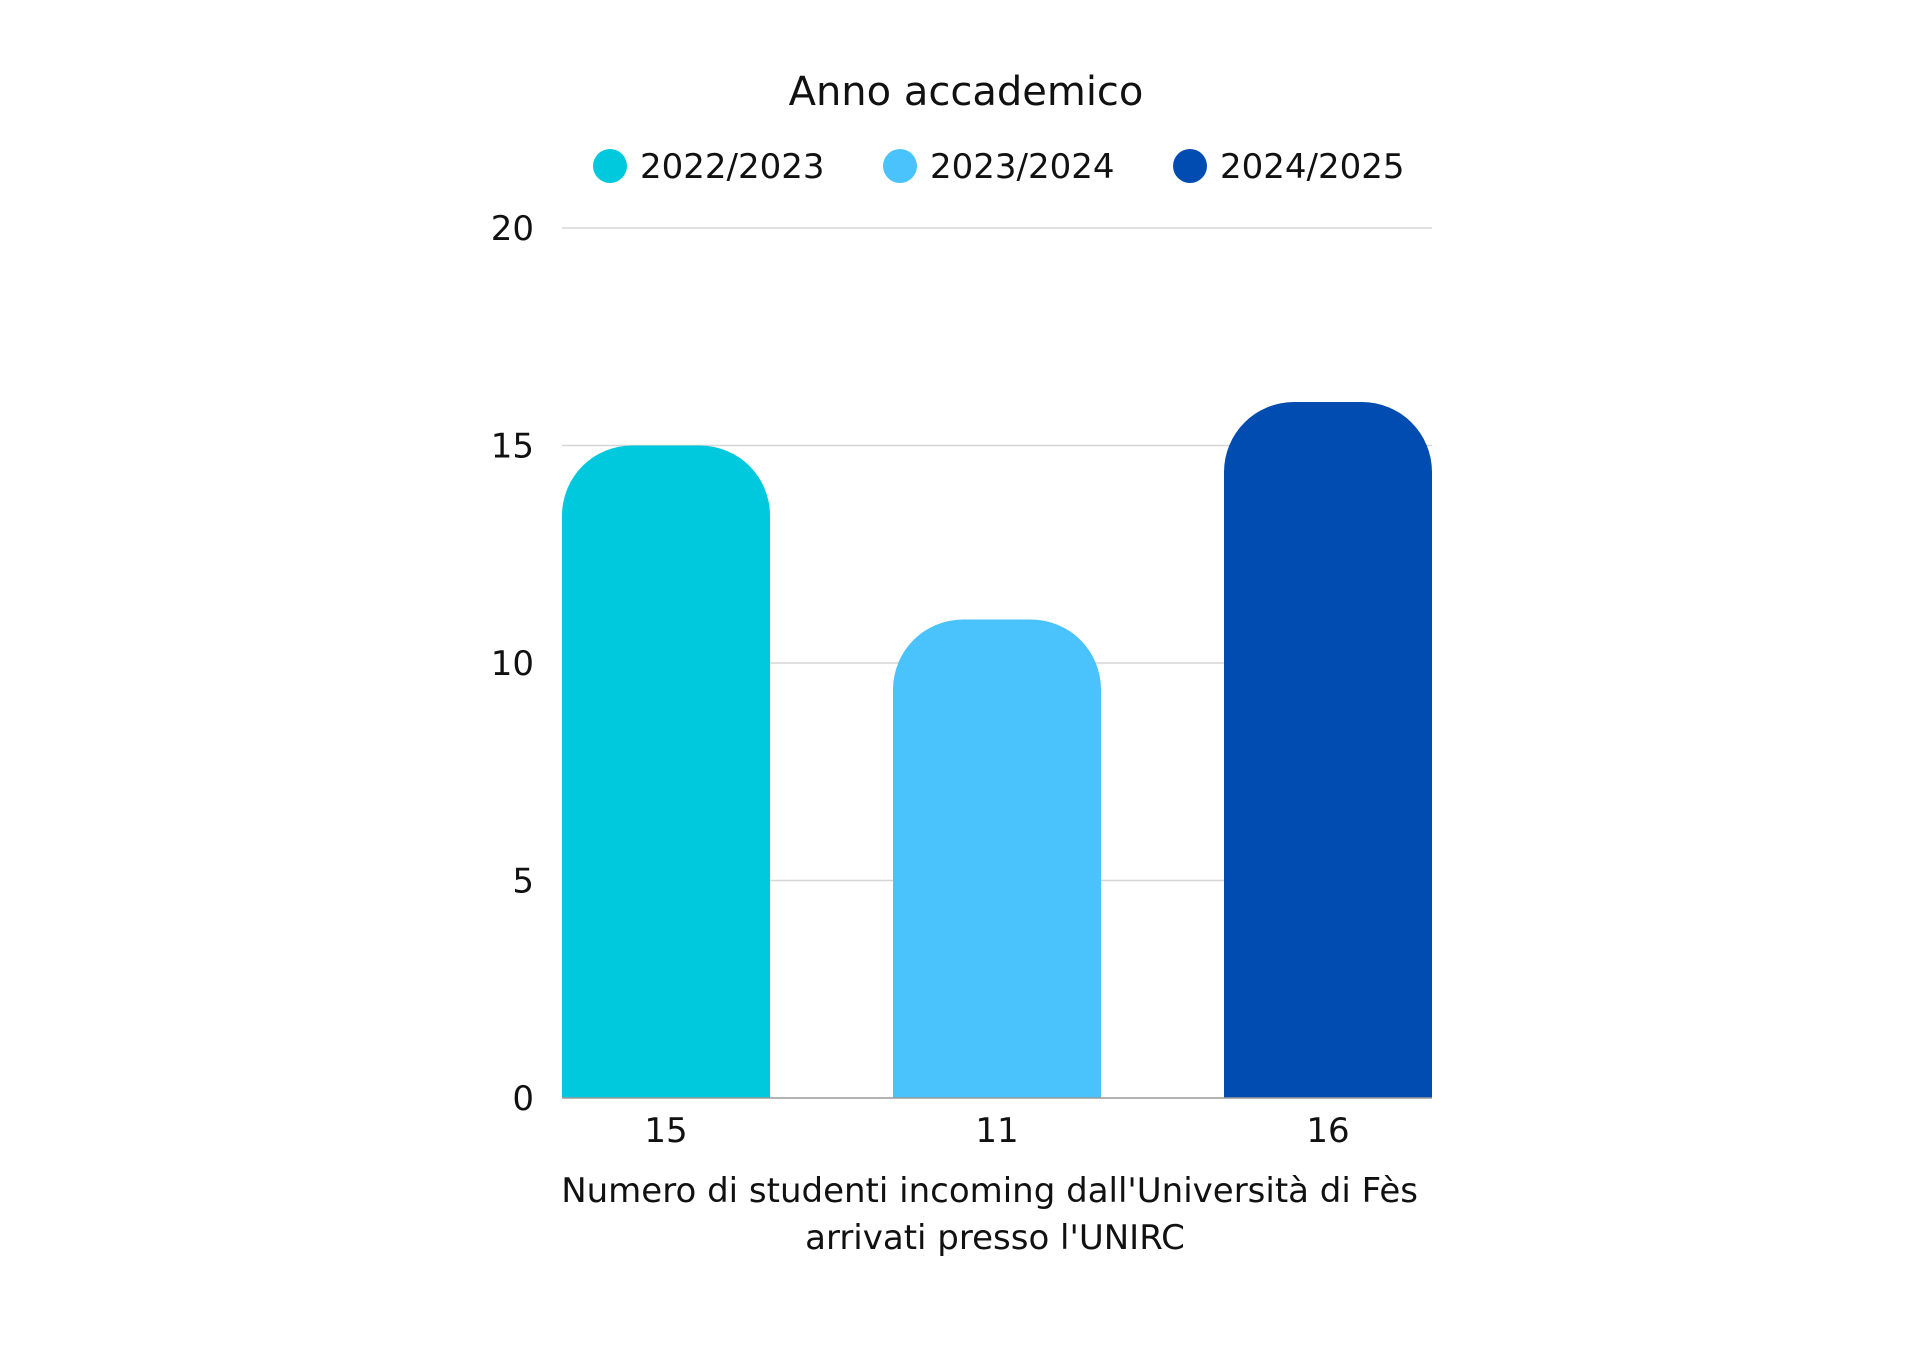  What do you see at coordinates (665, 1131) in the screenshot?
I see `x-tick-label: 15` at bounding box center [665, 1131].